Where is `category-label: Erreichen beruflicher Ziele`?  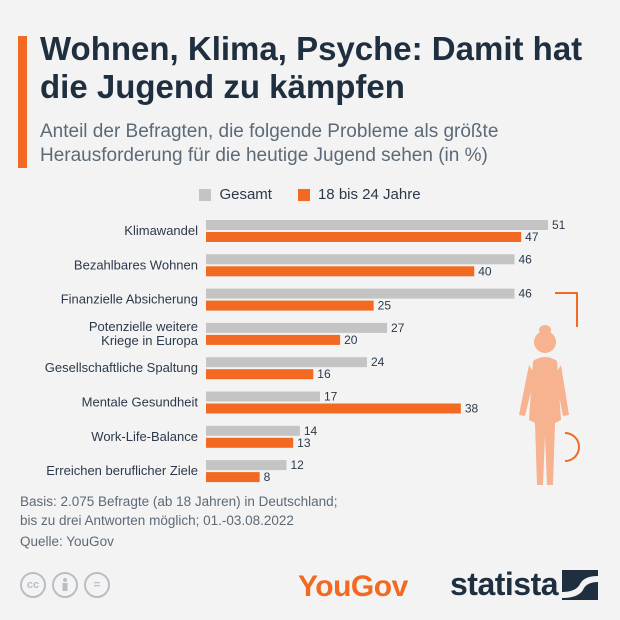
category-label: Erreichen beruflicher Ziele is located at coordinates (122, 470).